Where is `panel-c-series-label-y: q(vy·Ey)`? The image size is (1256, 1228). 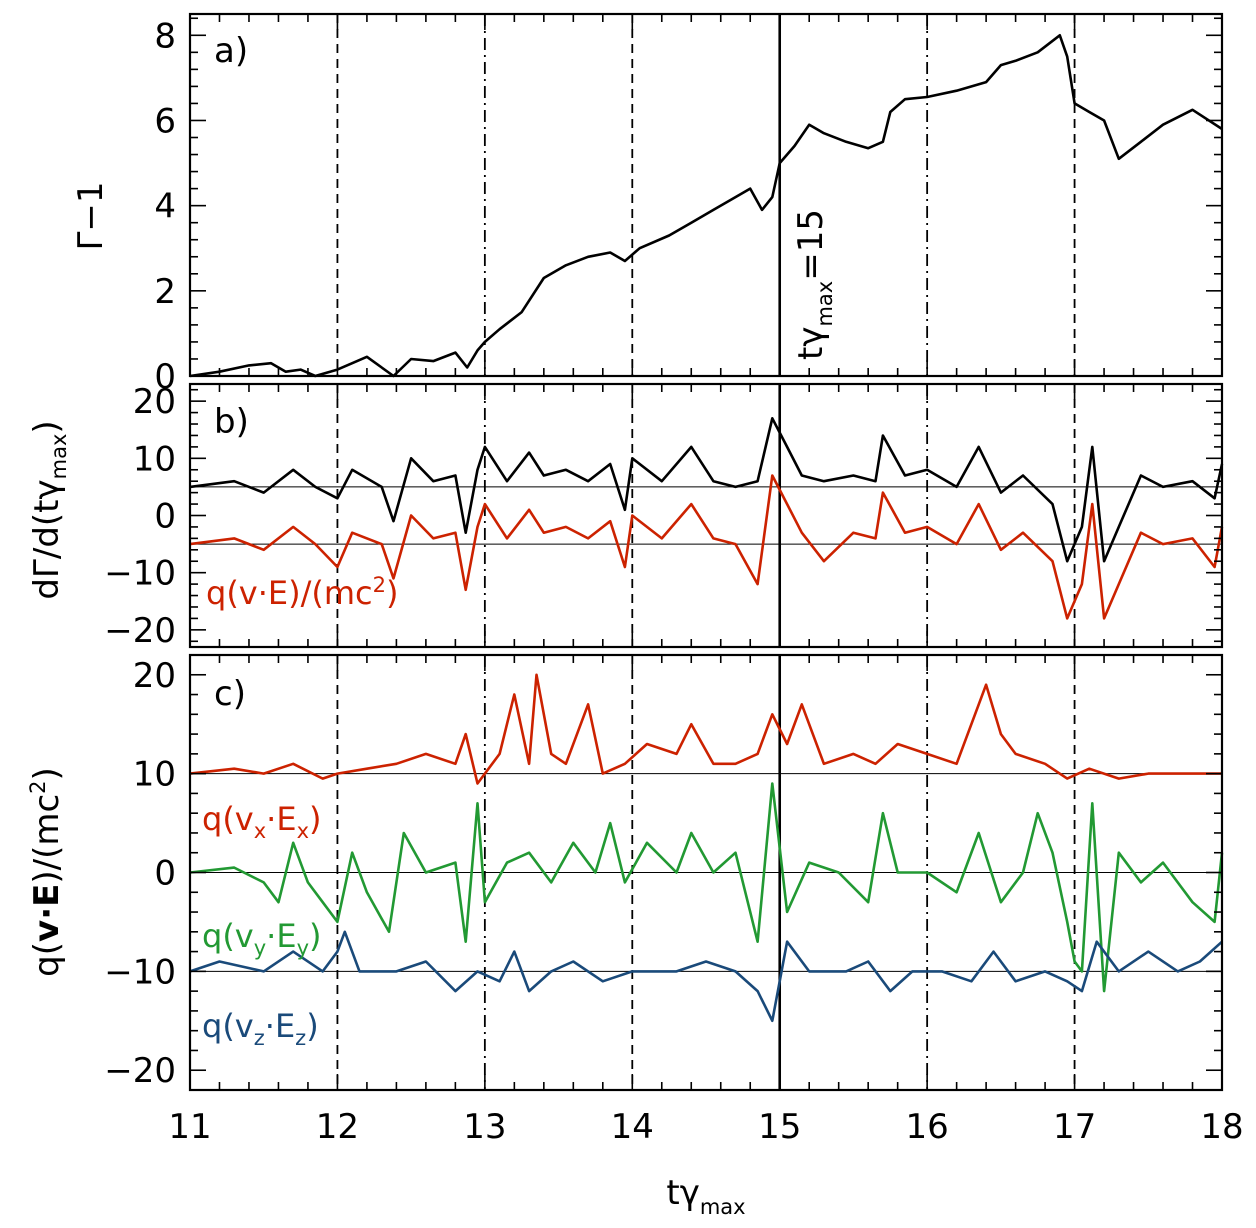 panel-c-series-label-y: q(vy·Ey) is located at coordinates (261, 938).